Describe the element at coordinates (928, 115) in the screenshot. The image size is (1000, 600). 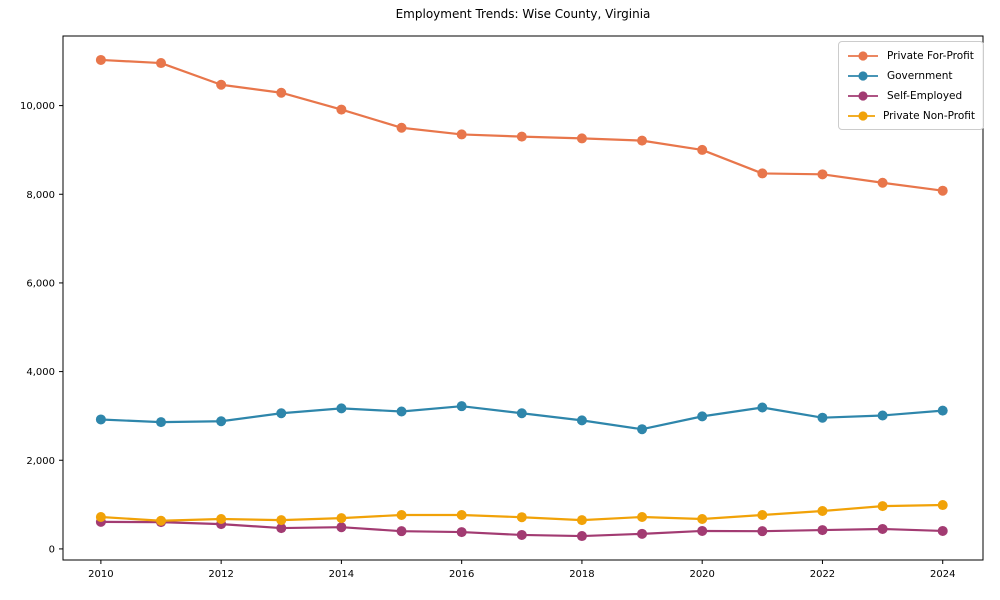
I see `legend-label: Private Non-Profit` at that location.